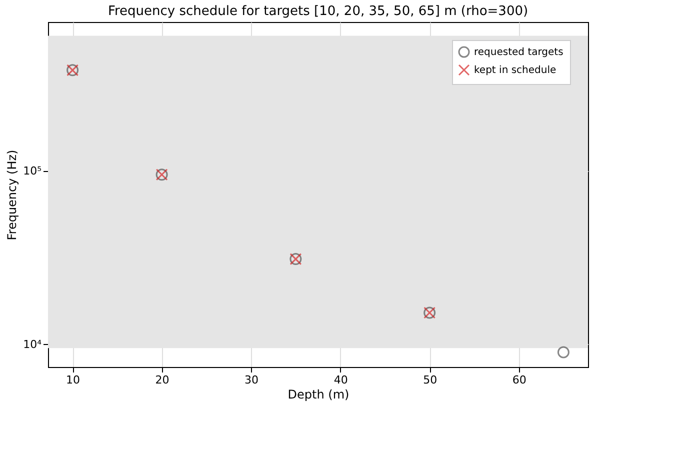 The width and height of the screenshot is (700, 450). I want to click on x-axis-title: Depth (m), so click(319, 395).